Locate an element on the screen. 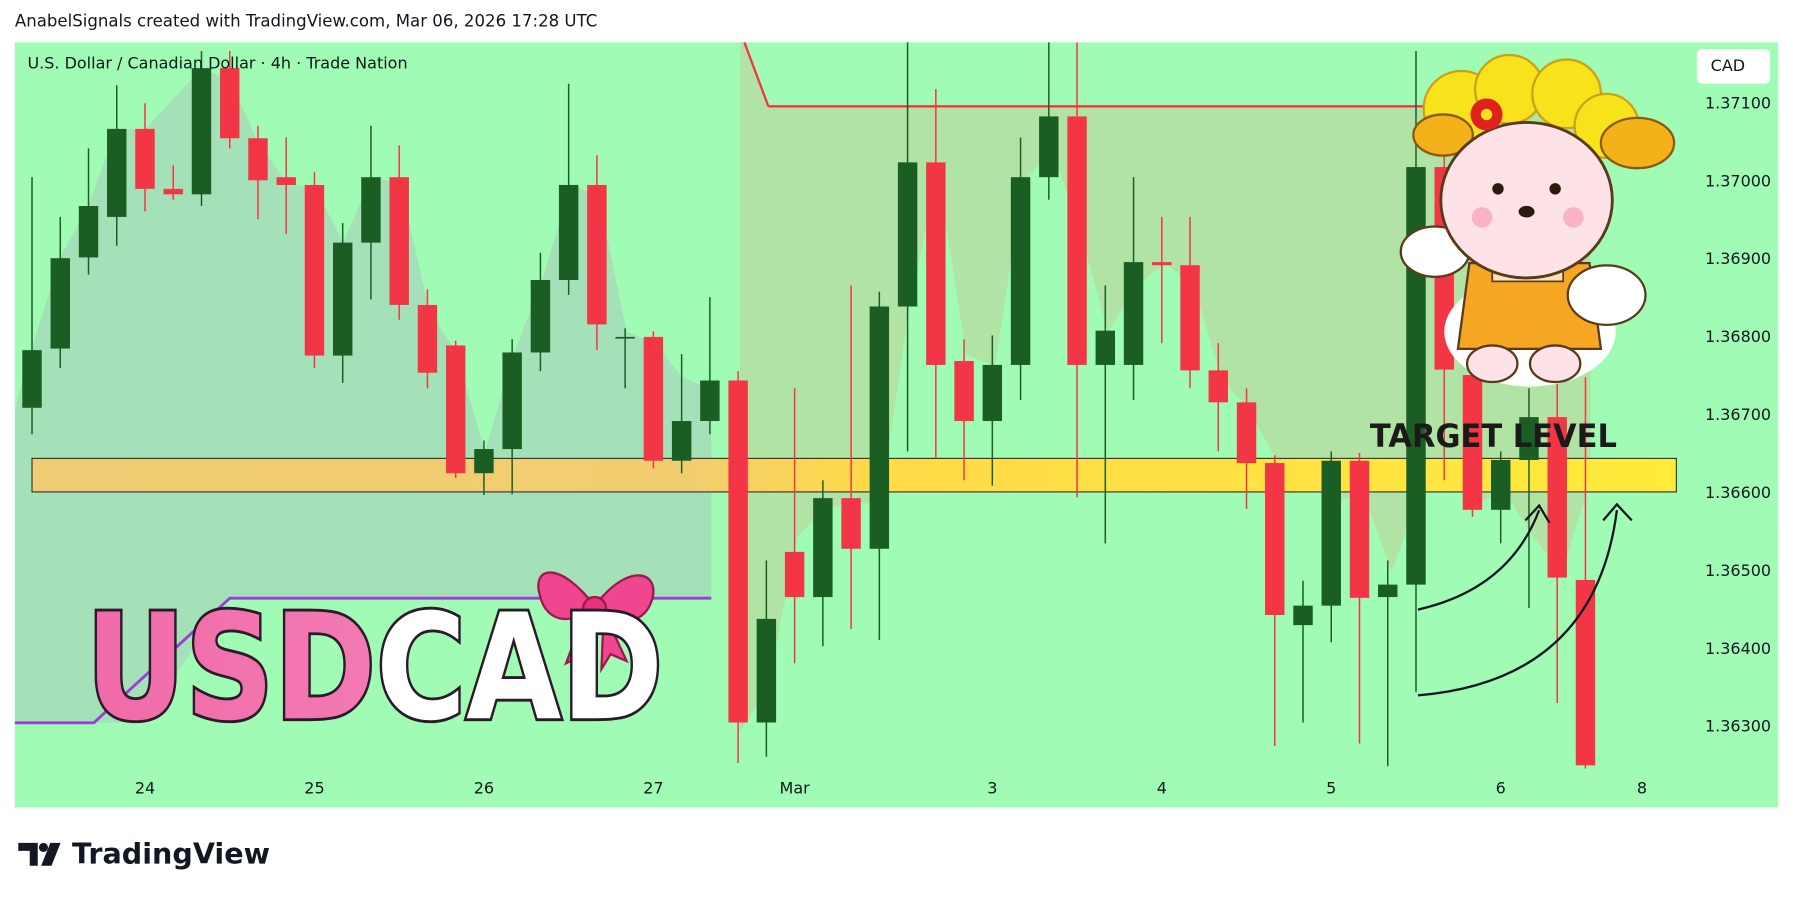  x-tick-label: 4 is located at coordinates (1162, 788).